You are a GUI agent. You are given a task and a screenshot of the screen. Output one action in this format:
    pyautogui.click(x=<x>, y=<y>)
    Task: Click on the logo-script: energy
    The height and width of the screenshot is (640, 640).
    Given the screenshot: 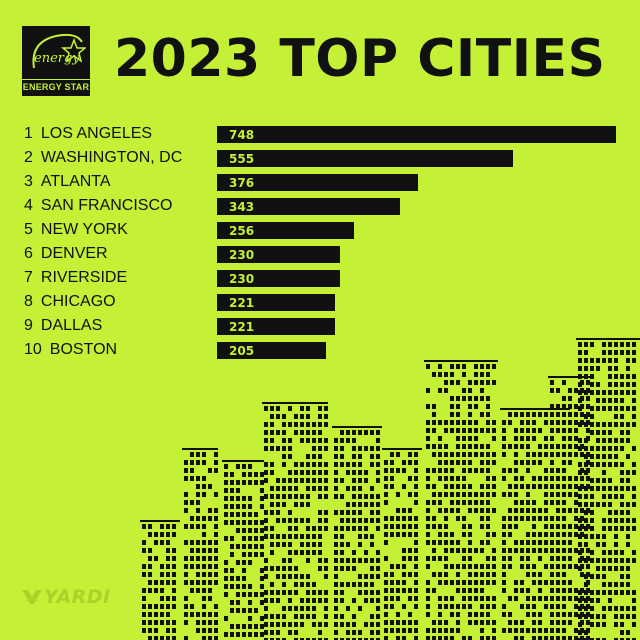 What is the action you would take?
    pyautogui.click(x=57, y=58)
    